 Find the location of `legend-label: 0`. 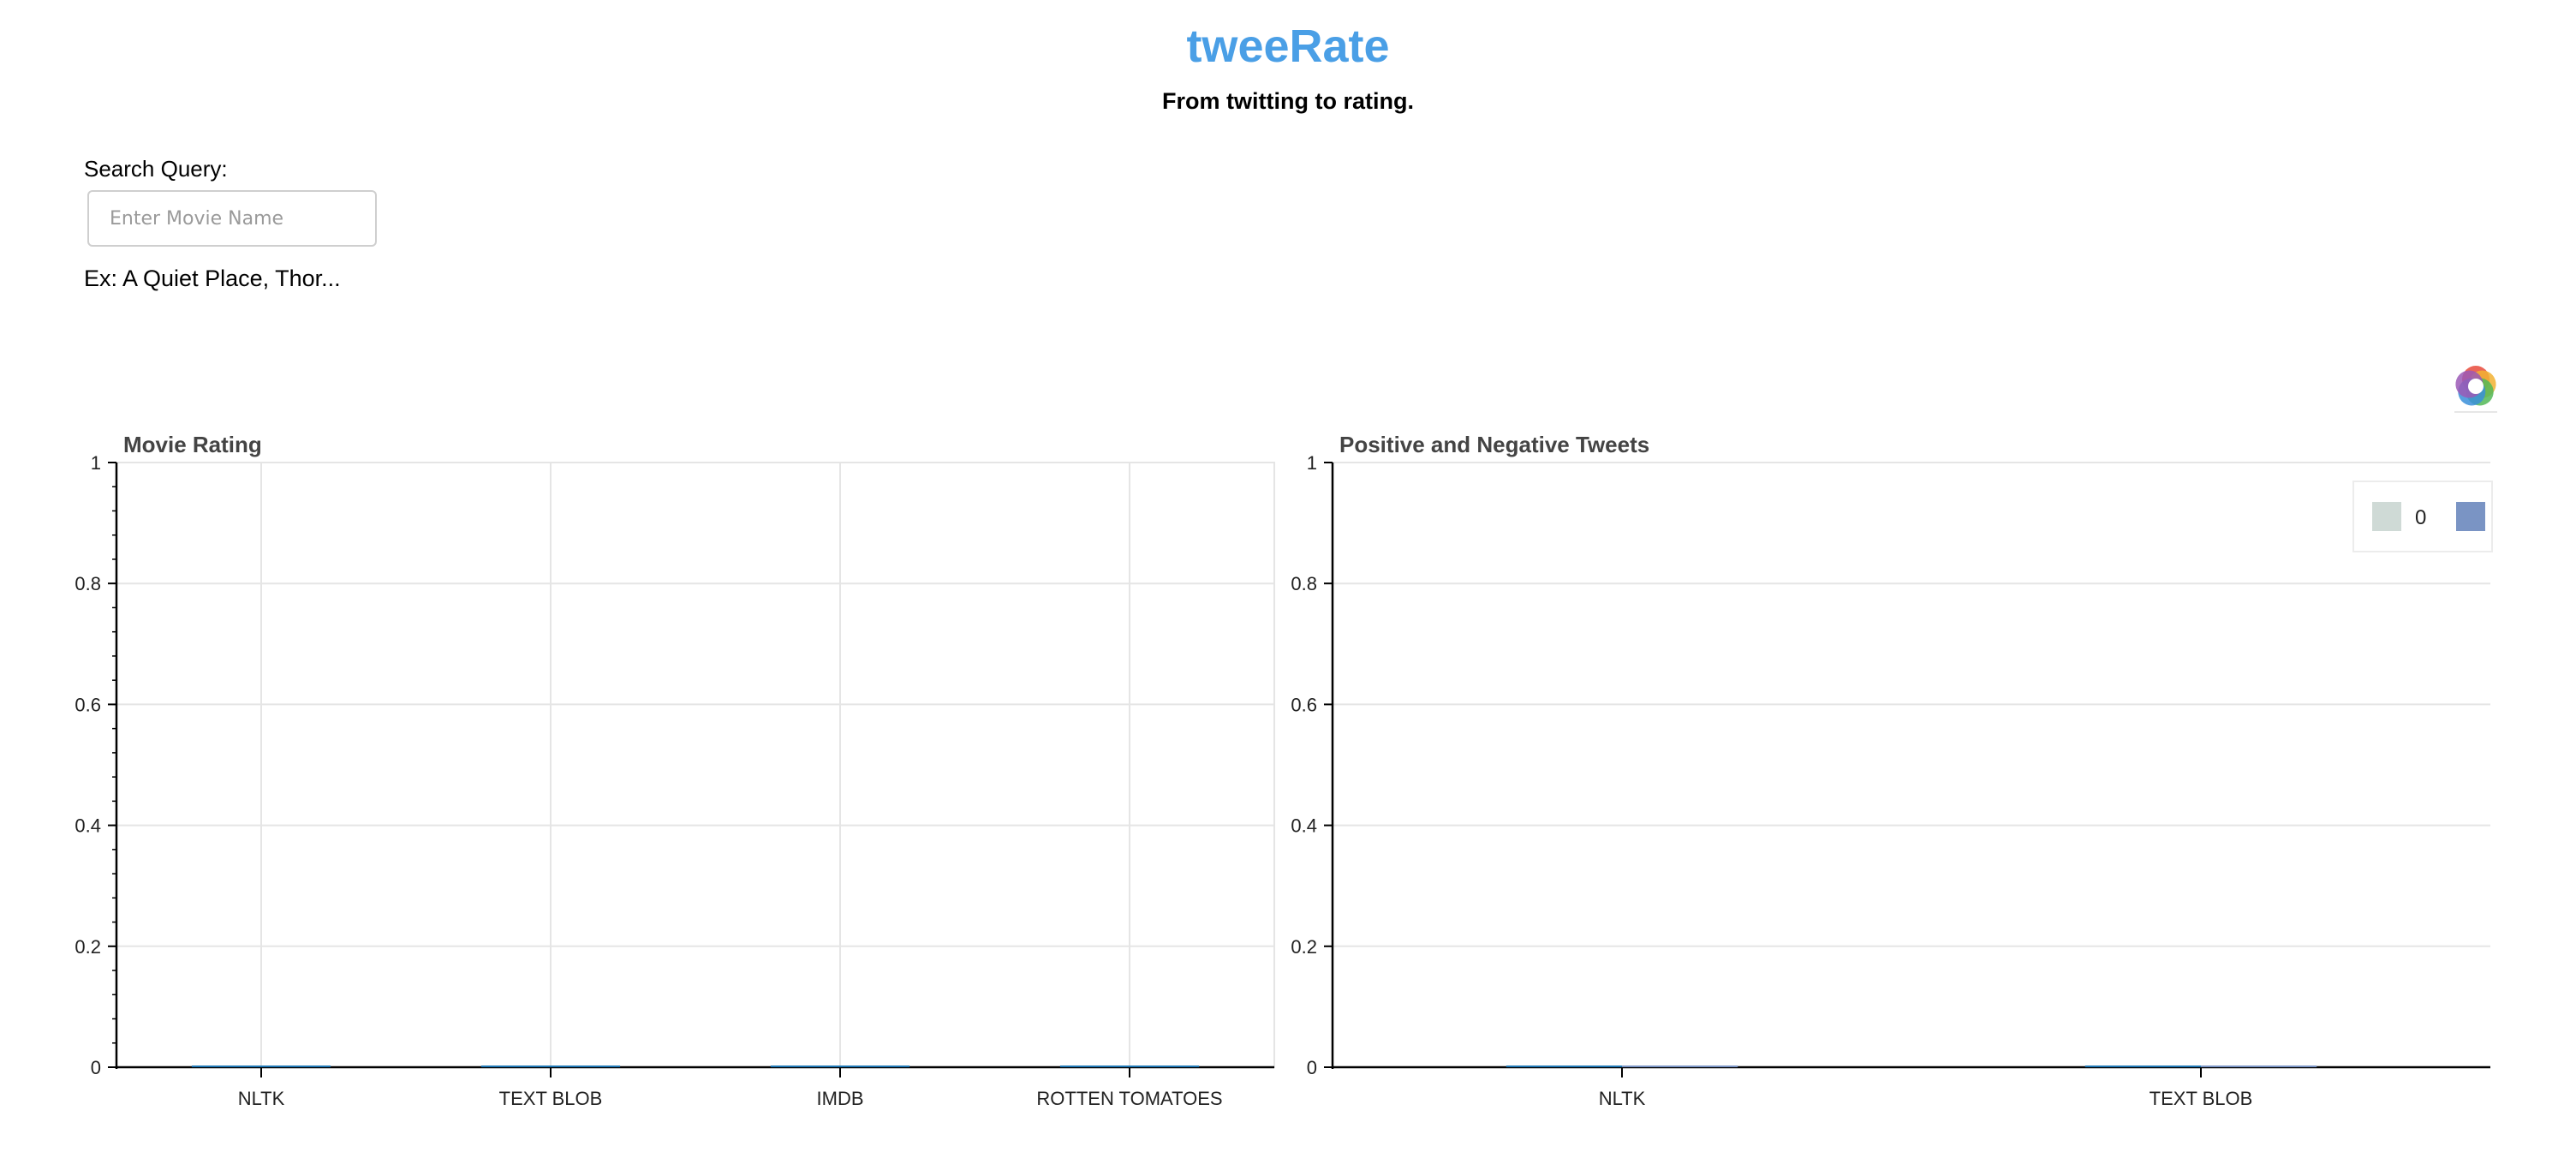

legend-label: 0 is located at coordinates (2420, 518).